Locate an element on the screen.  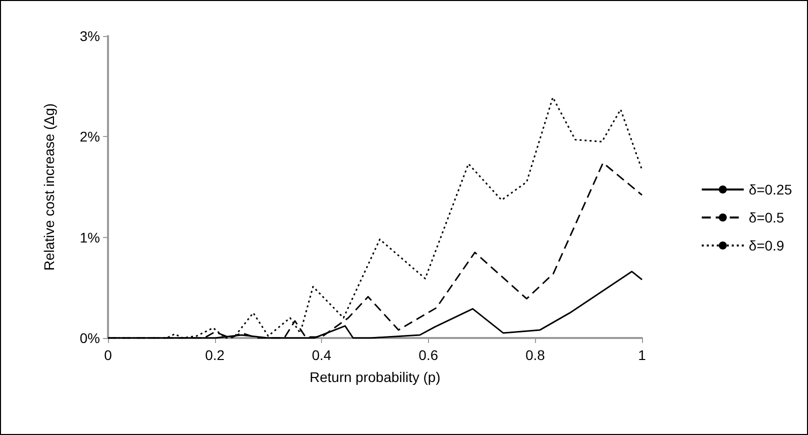
legend-label: δ=0.9 is located at coordinates (766, 246).